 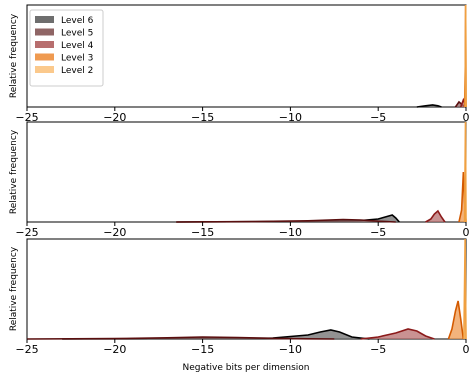 I want to click on legend: Level 6 Level 5 Level 4 Level 3 Level 2, so click(x=66, y=48).